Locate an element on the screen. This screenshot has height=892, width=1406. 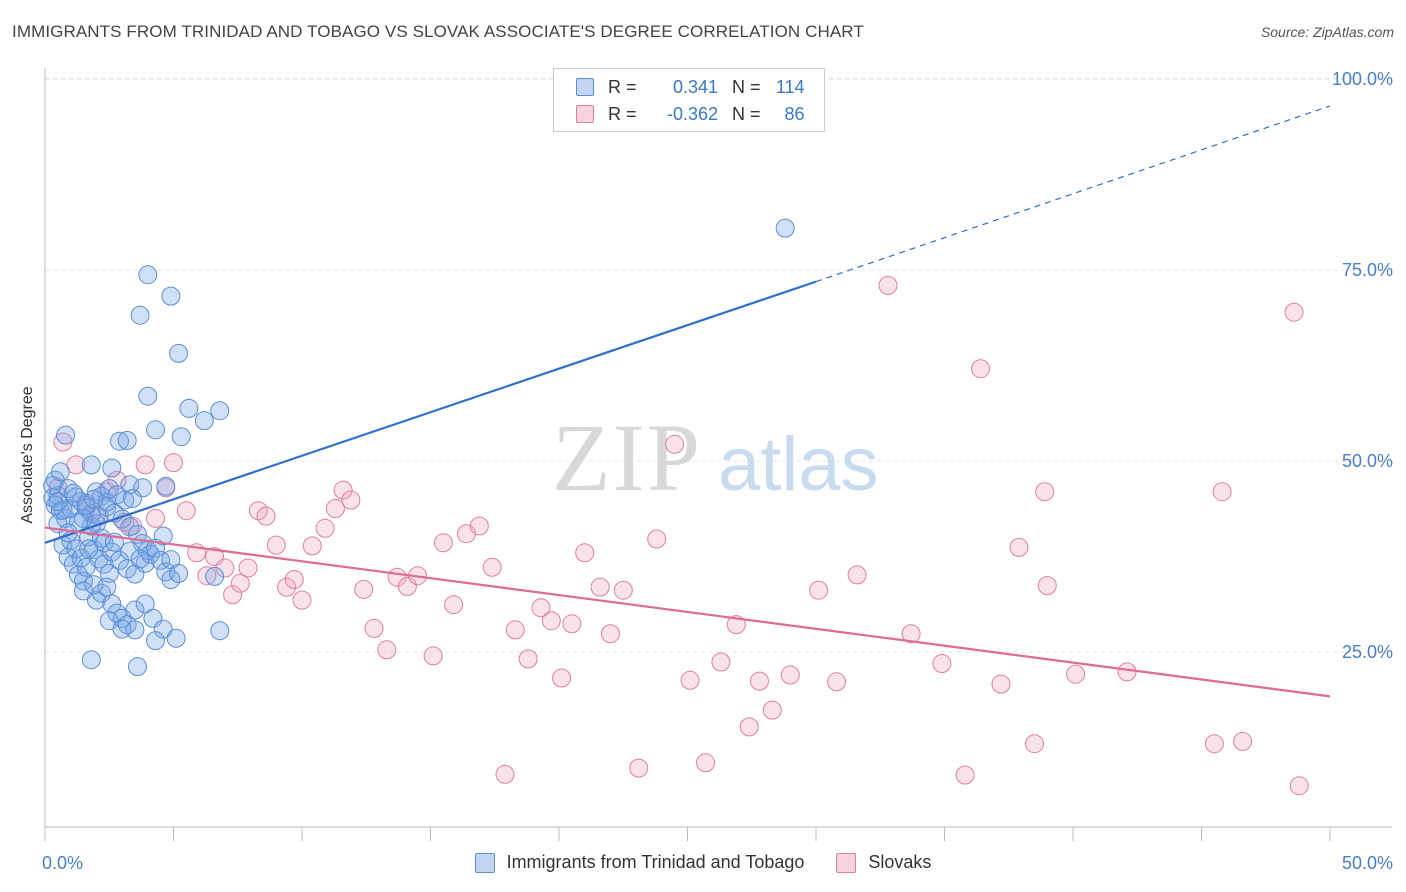
n-value: 114 is located at coordinates (790, 86).